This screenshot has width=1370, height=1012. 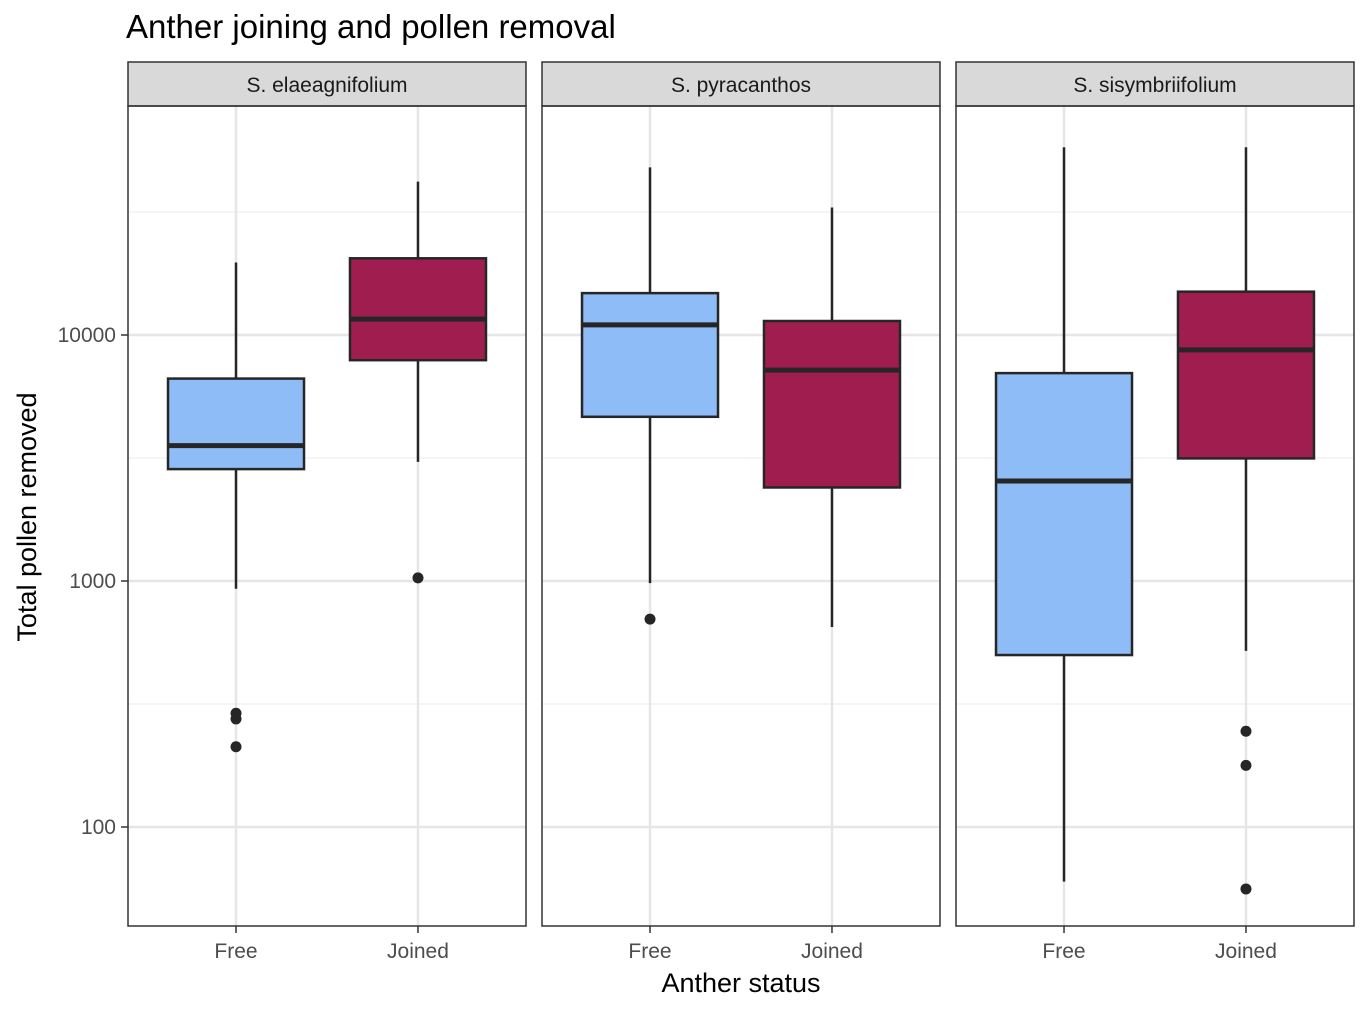 I want to click on x-axis-title: Anther status, so click(x=740, y=983).